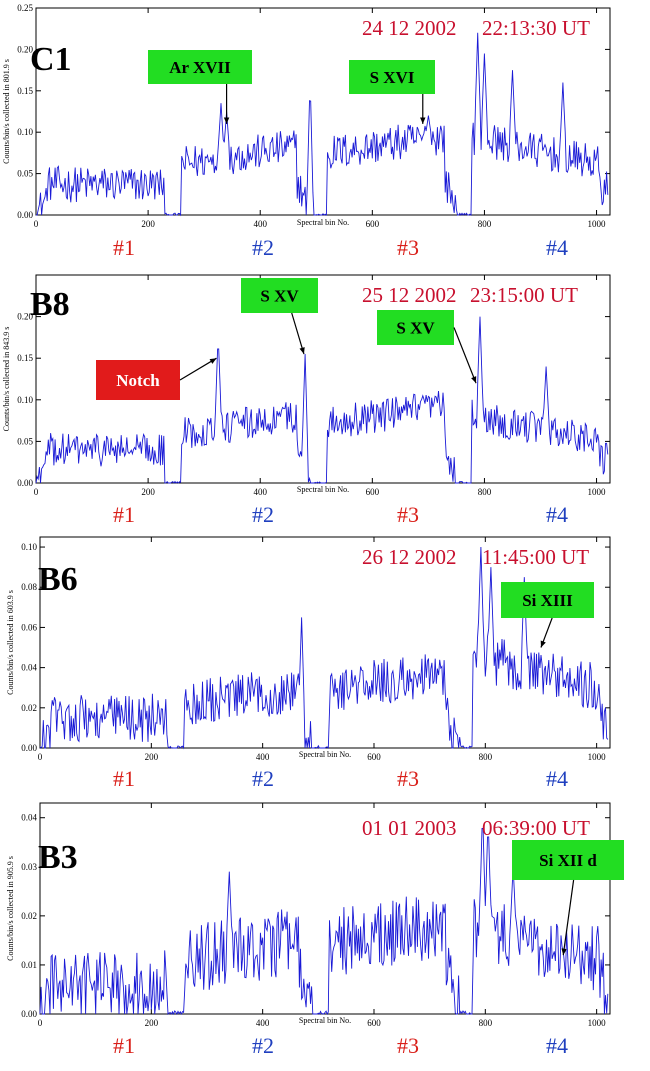  I want to click on date-label: 25 12 2002, so click(409, 295).